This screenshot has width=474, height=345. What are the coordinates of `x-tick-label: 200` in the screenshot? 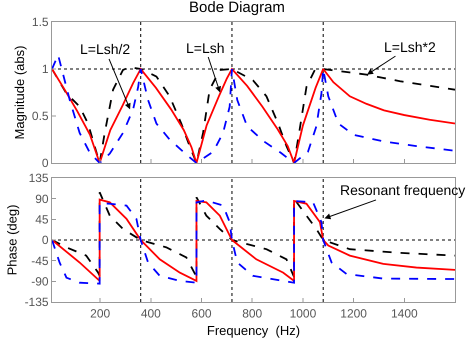 It's located at (100, 313).